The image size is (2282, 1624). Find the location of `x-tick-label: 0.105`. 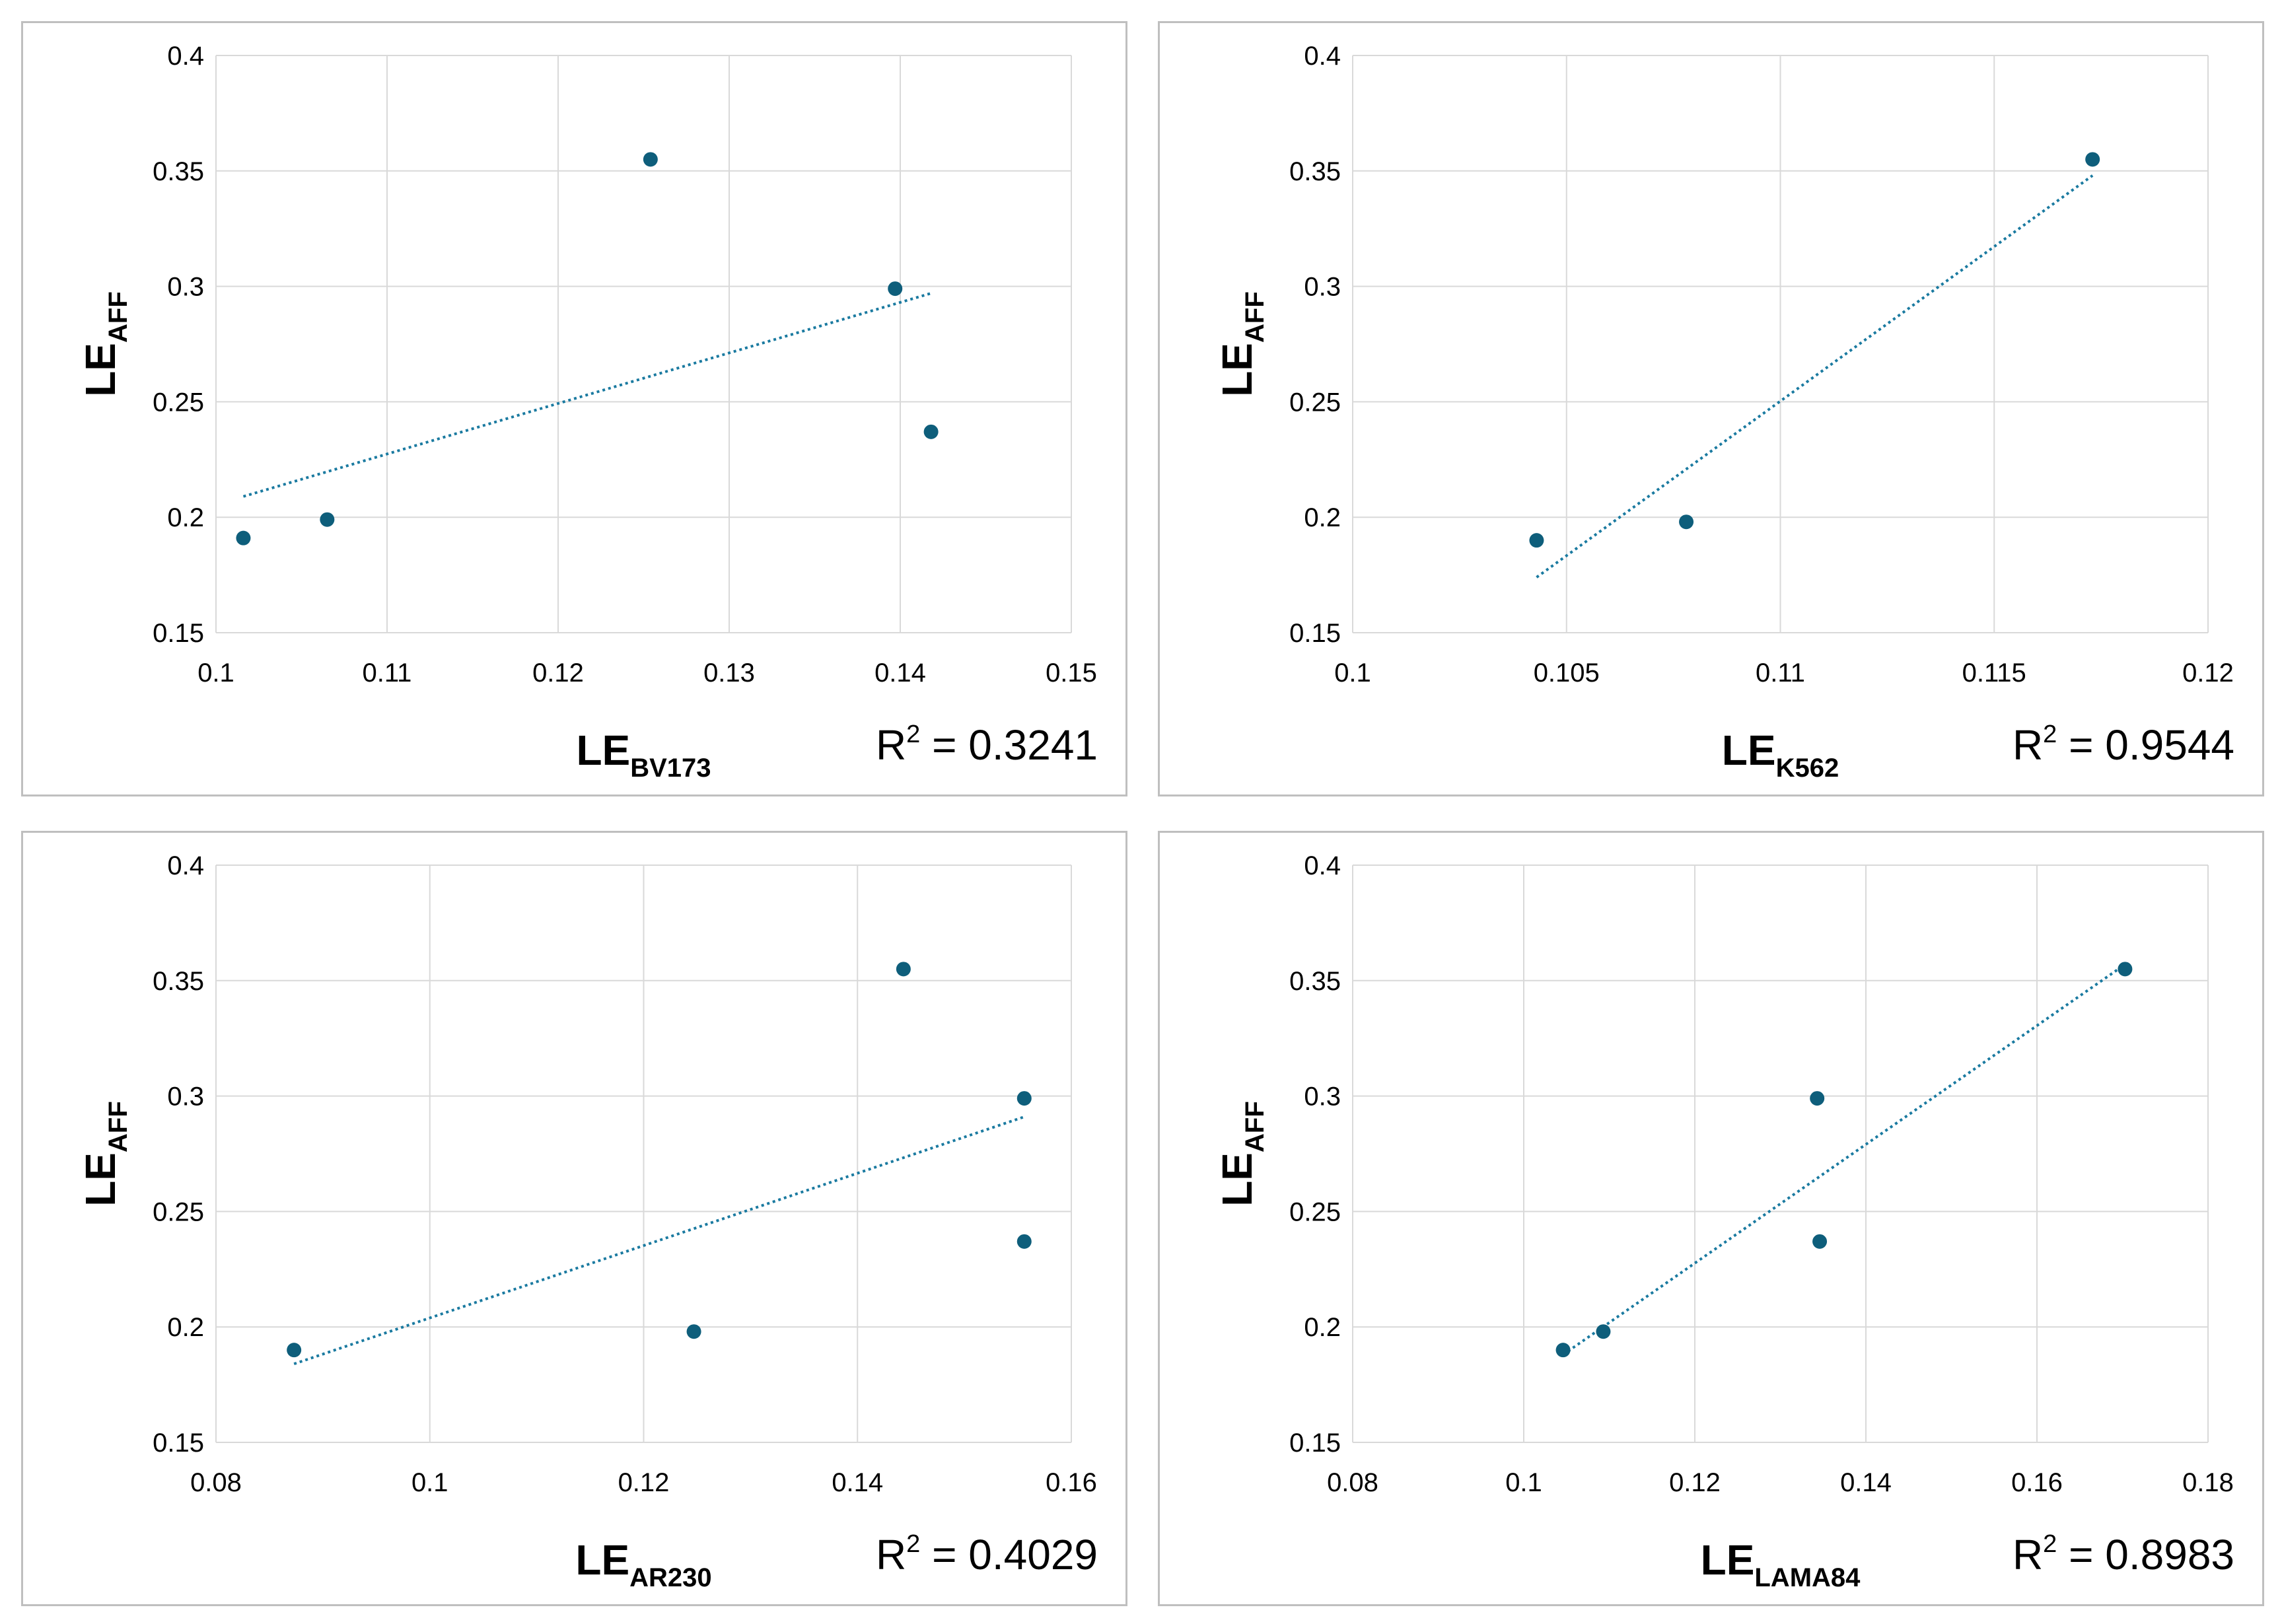

x-tick-label: 0.105 is located at coordinates (1567, 673).